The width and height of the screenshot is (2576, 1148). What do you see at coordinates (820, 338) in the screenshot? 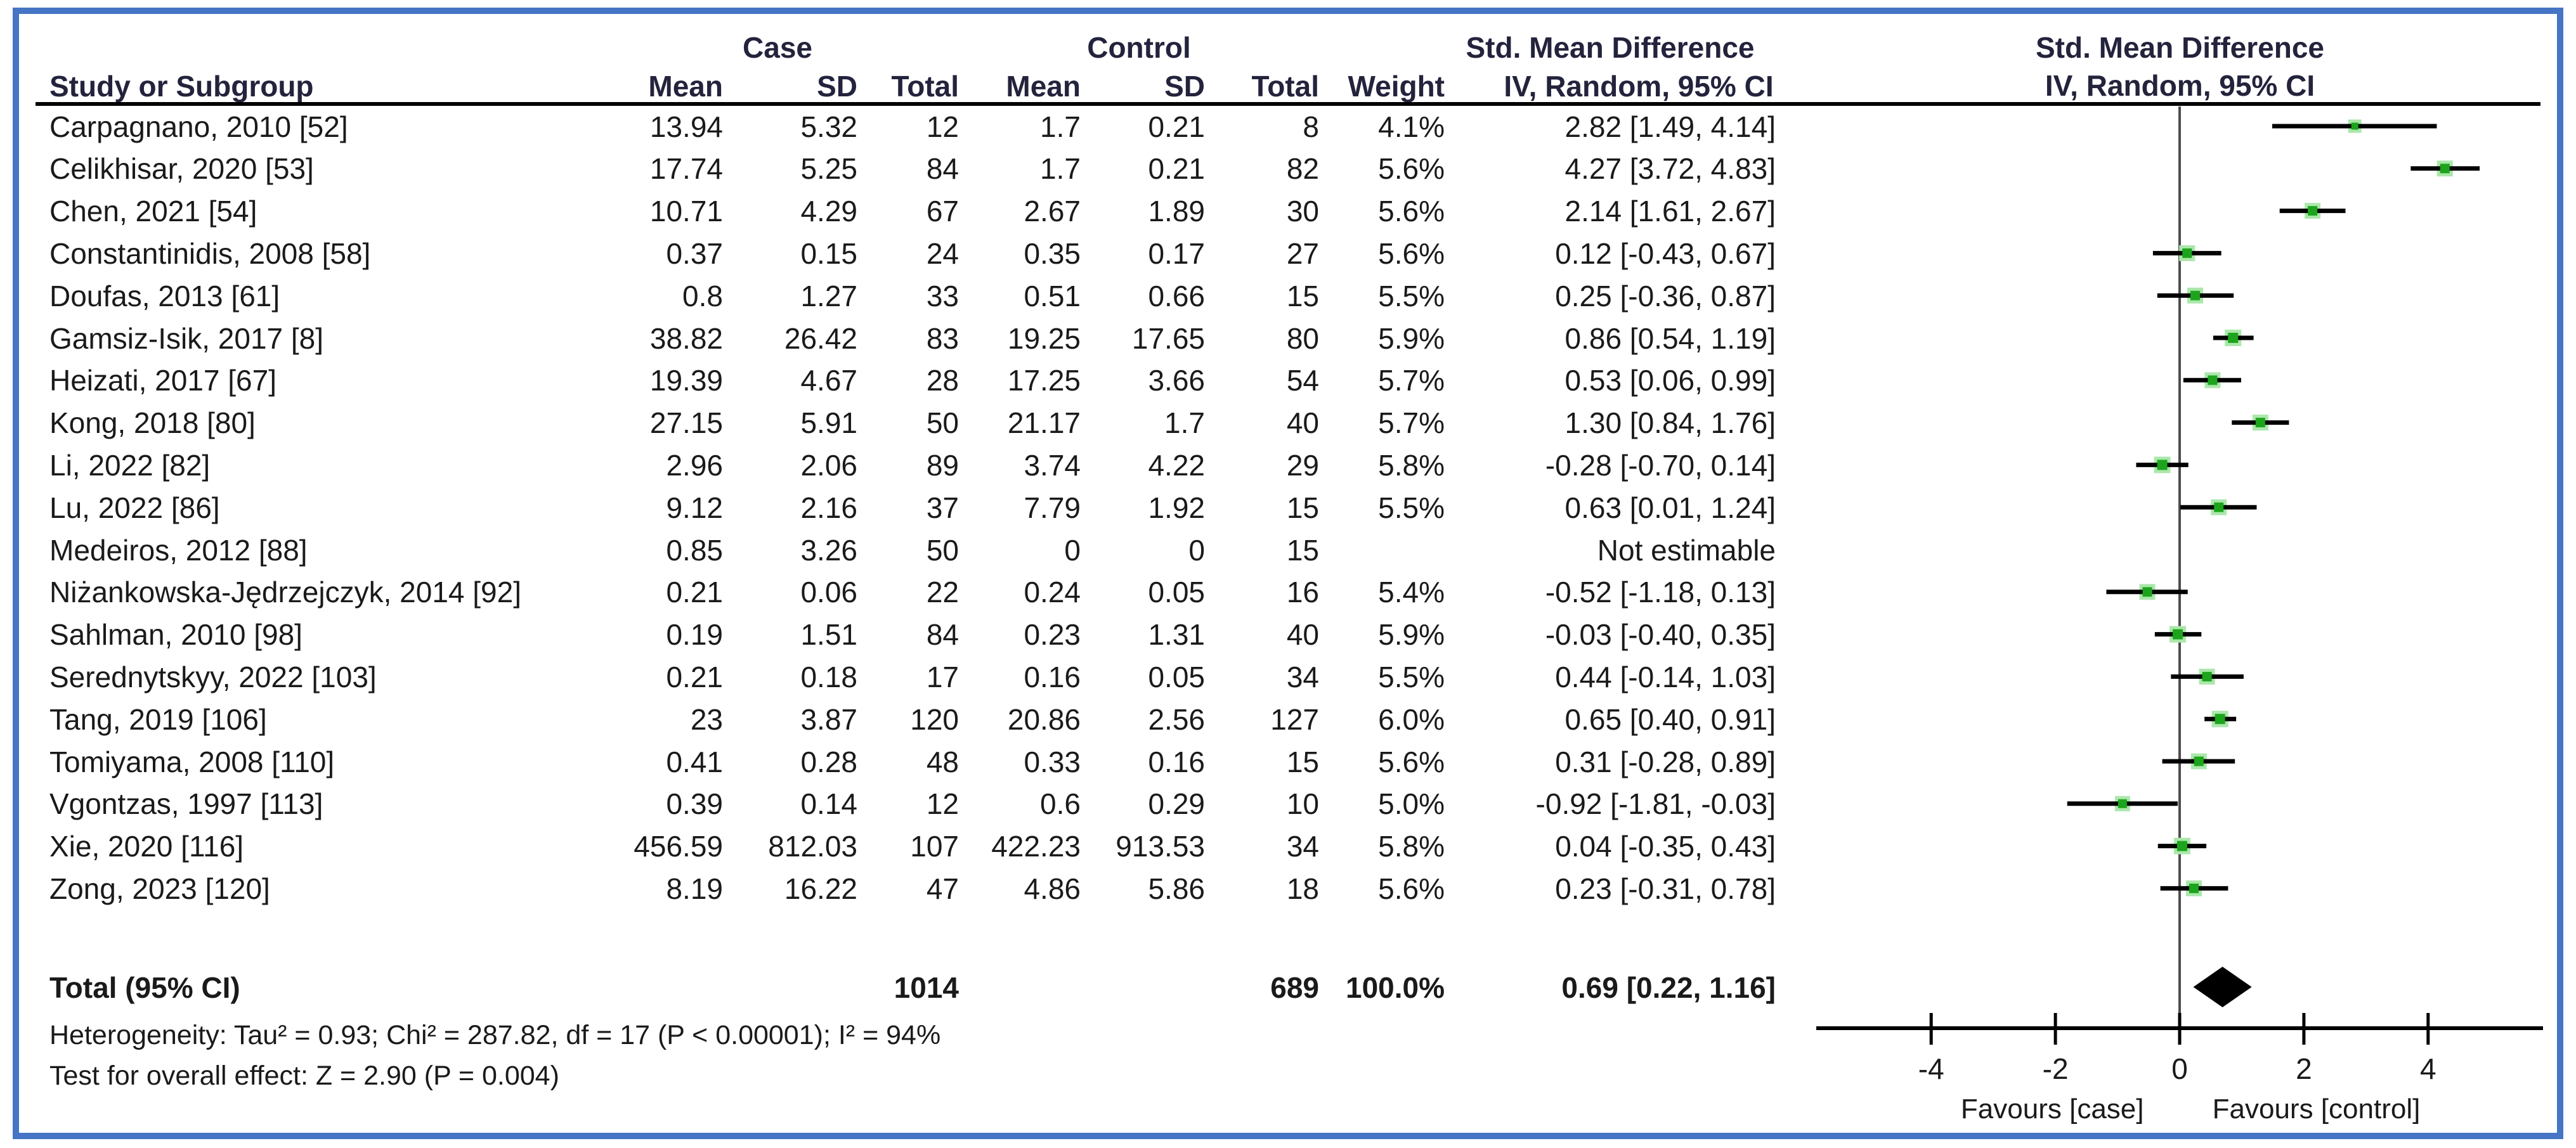
I see `case-sd: 26.42` at bounding box center [820, 338].